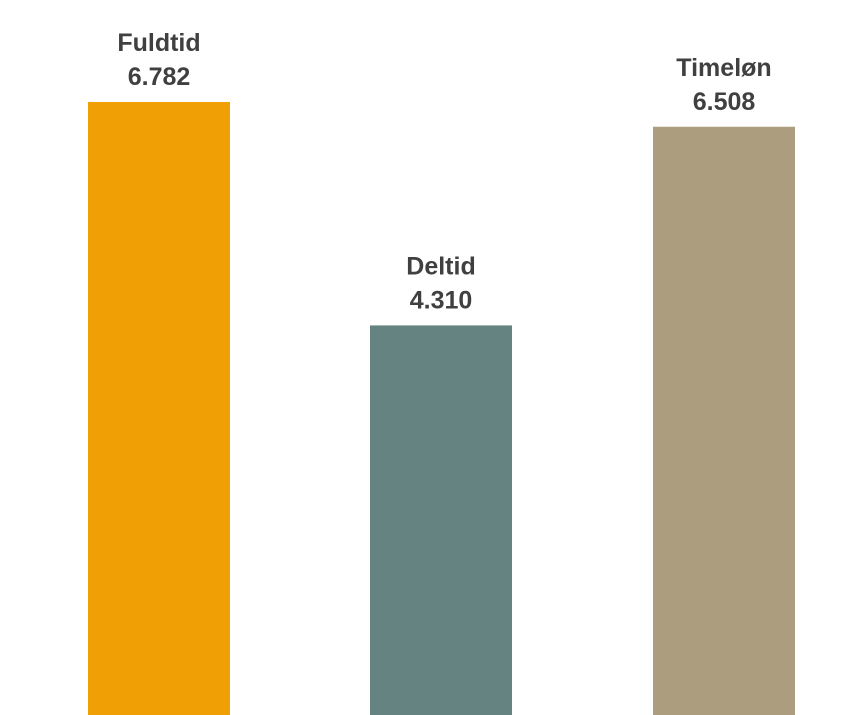 The width and height of the screenshot is (853, 715). Describe the element at coordinates (158, 43) in the screenshot. I see `category-label: Fuldtid` at that location.